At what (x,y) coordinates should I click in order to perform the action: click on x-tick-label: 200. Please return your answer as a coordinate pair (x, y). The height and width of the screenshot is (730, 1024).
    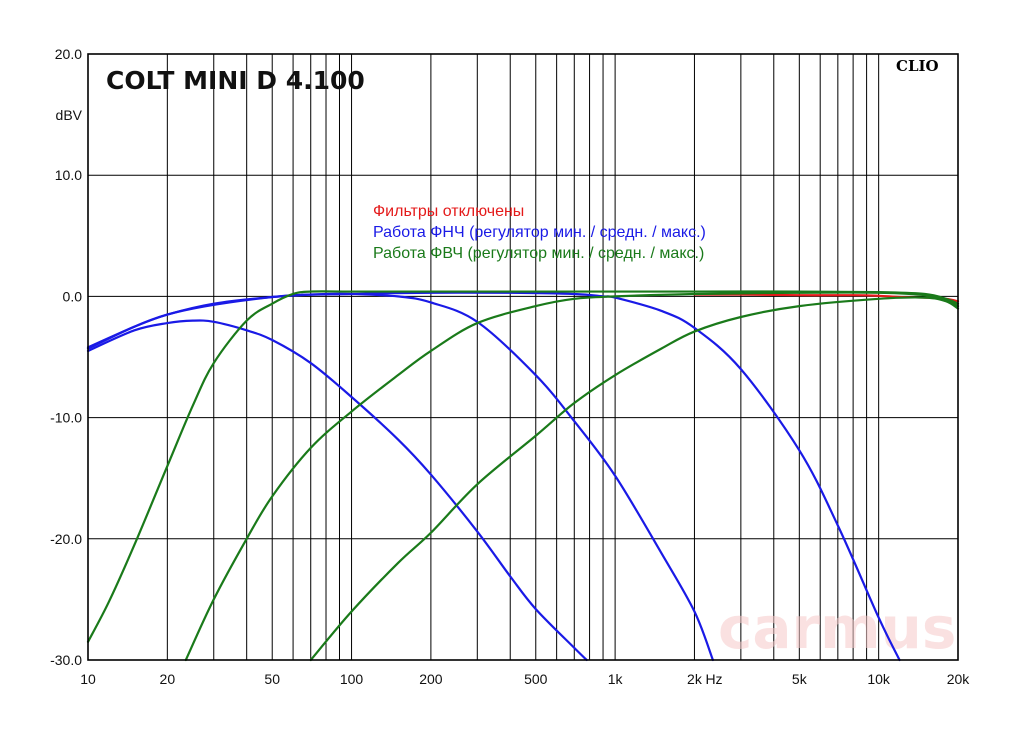
    Looking at the image, I should click on (431, 679).